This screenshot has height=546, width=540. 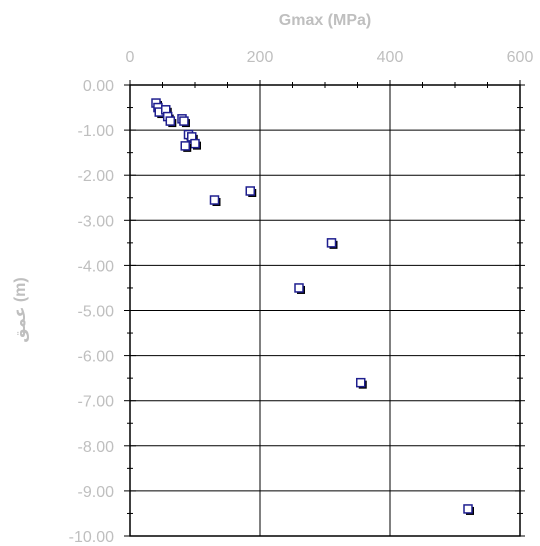 What do you see at coordinates (96, 492) in the screenshot?
I see `y-tick-label: -9.00` at bounding box center [96, 492].